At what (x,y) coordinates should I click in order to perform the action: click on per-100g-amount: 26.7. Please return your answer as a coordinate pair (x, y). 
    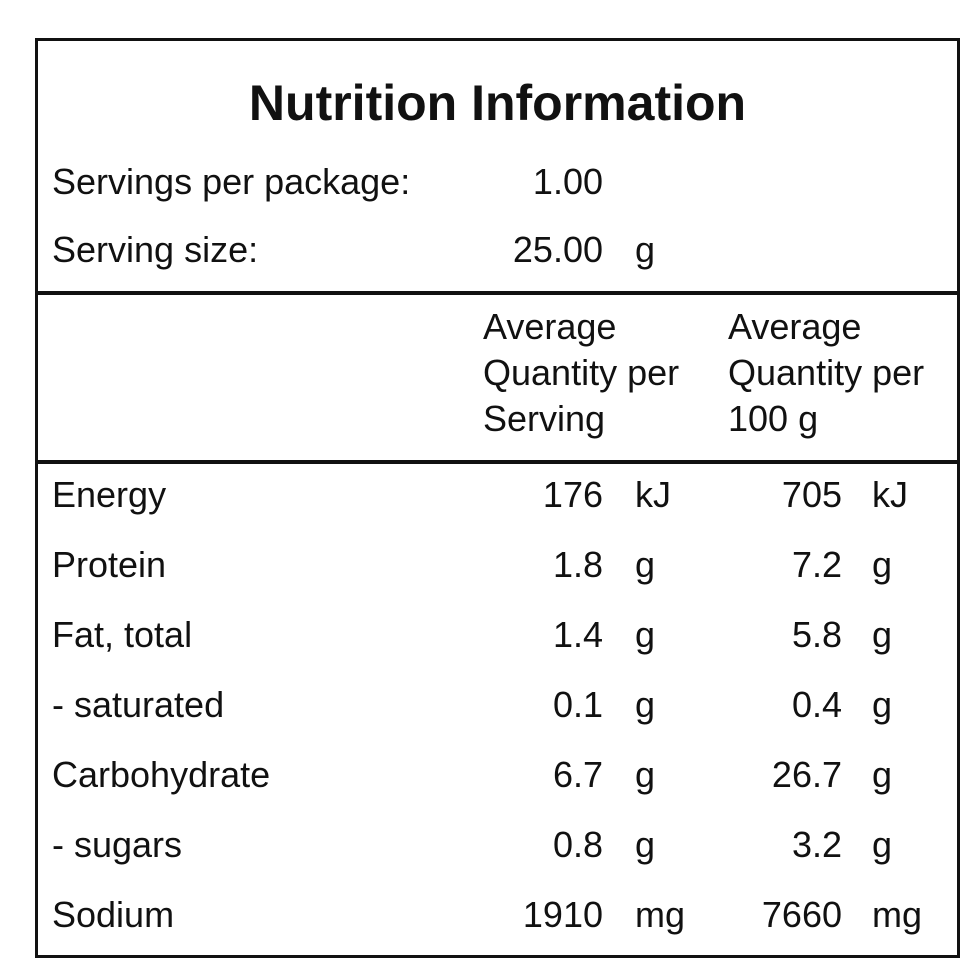
    Looking at the image, I should click on (806, 774).